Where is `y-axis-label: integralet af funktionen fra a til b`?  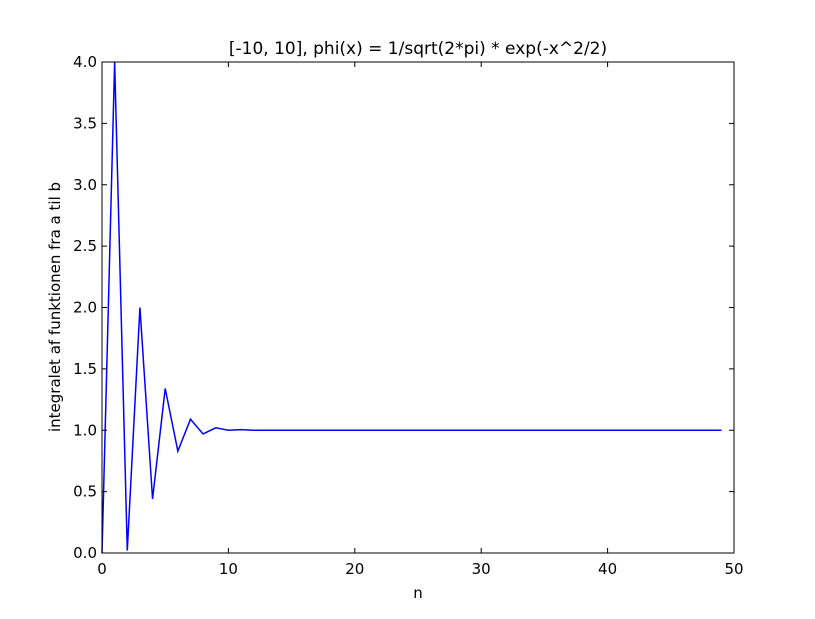 y-axis-label: integralet af funktionen fra a til b is located at coordinates (55, 307).